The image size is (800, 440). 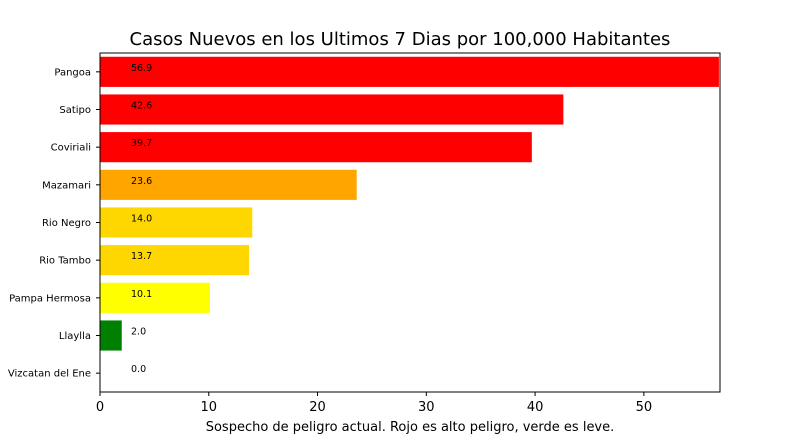 I want to click on x-ticks: 0 10 20 30 40 50, so click(x=374, y=403).